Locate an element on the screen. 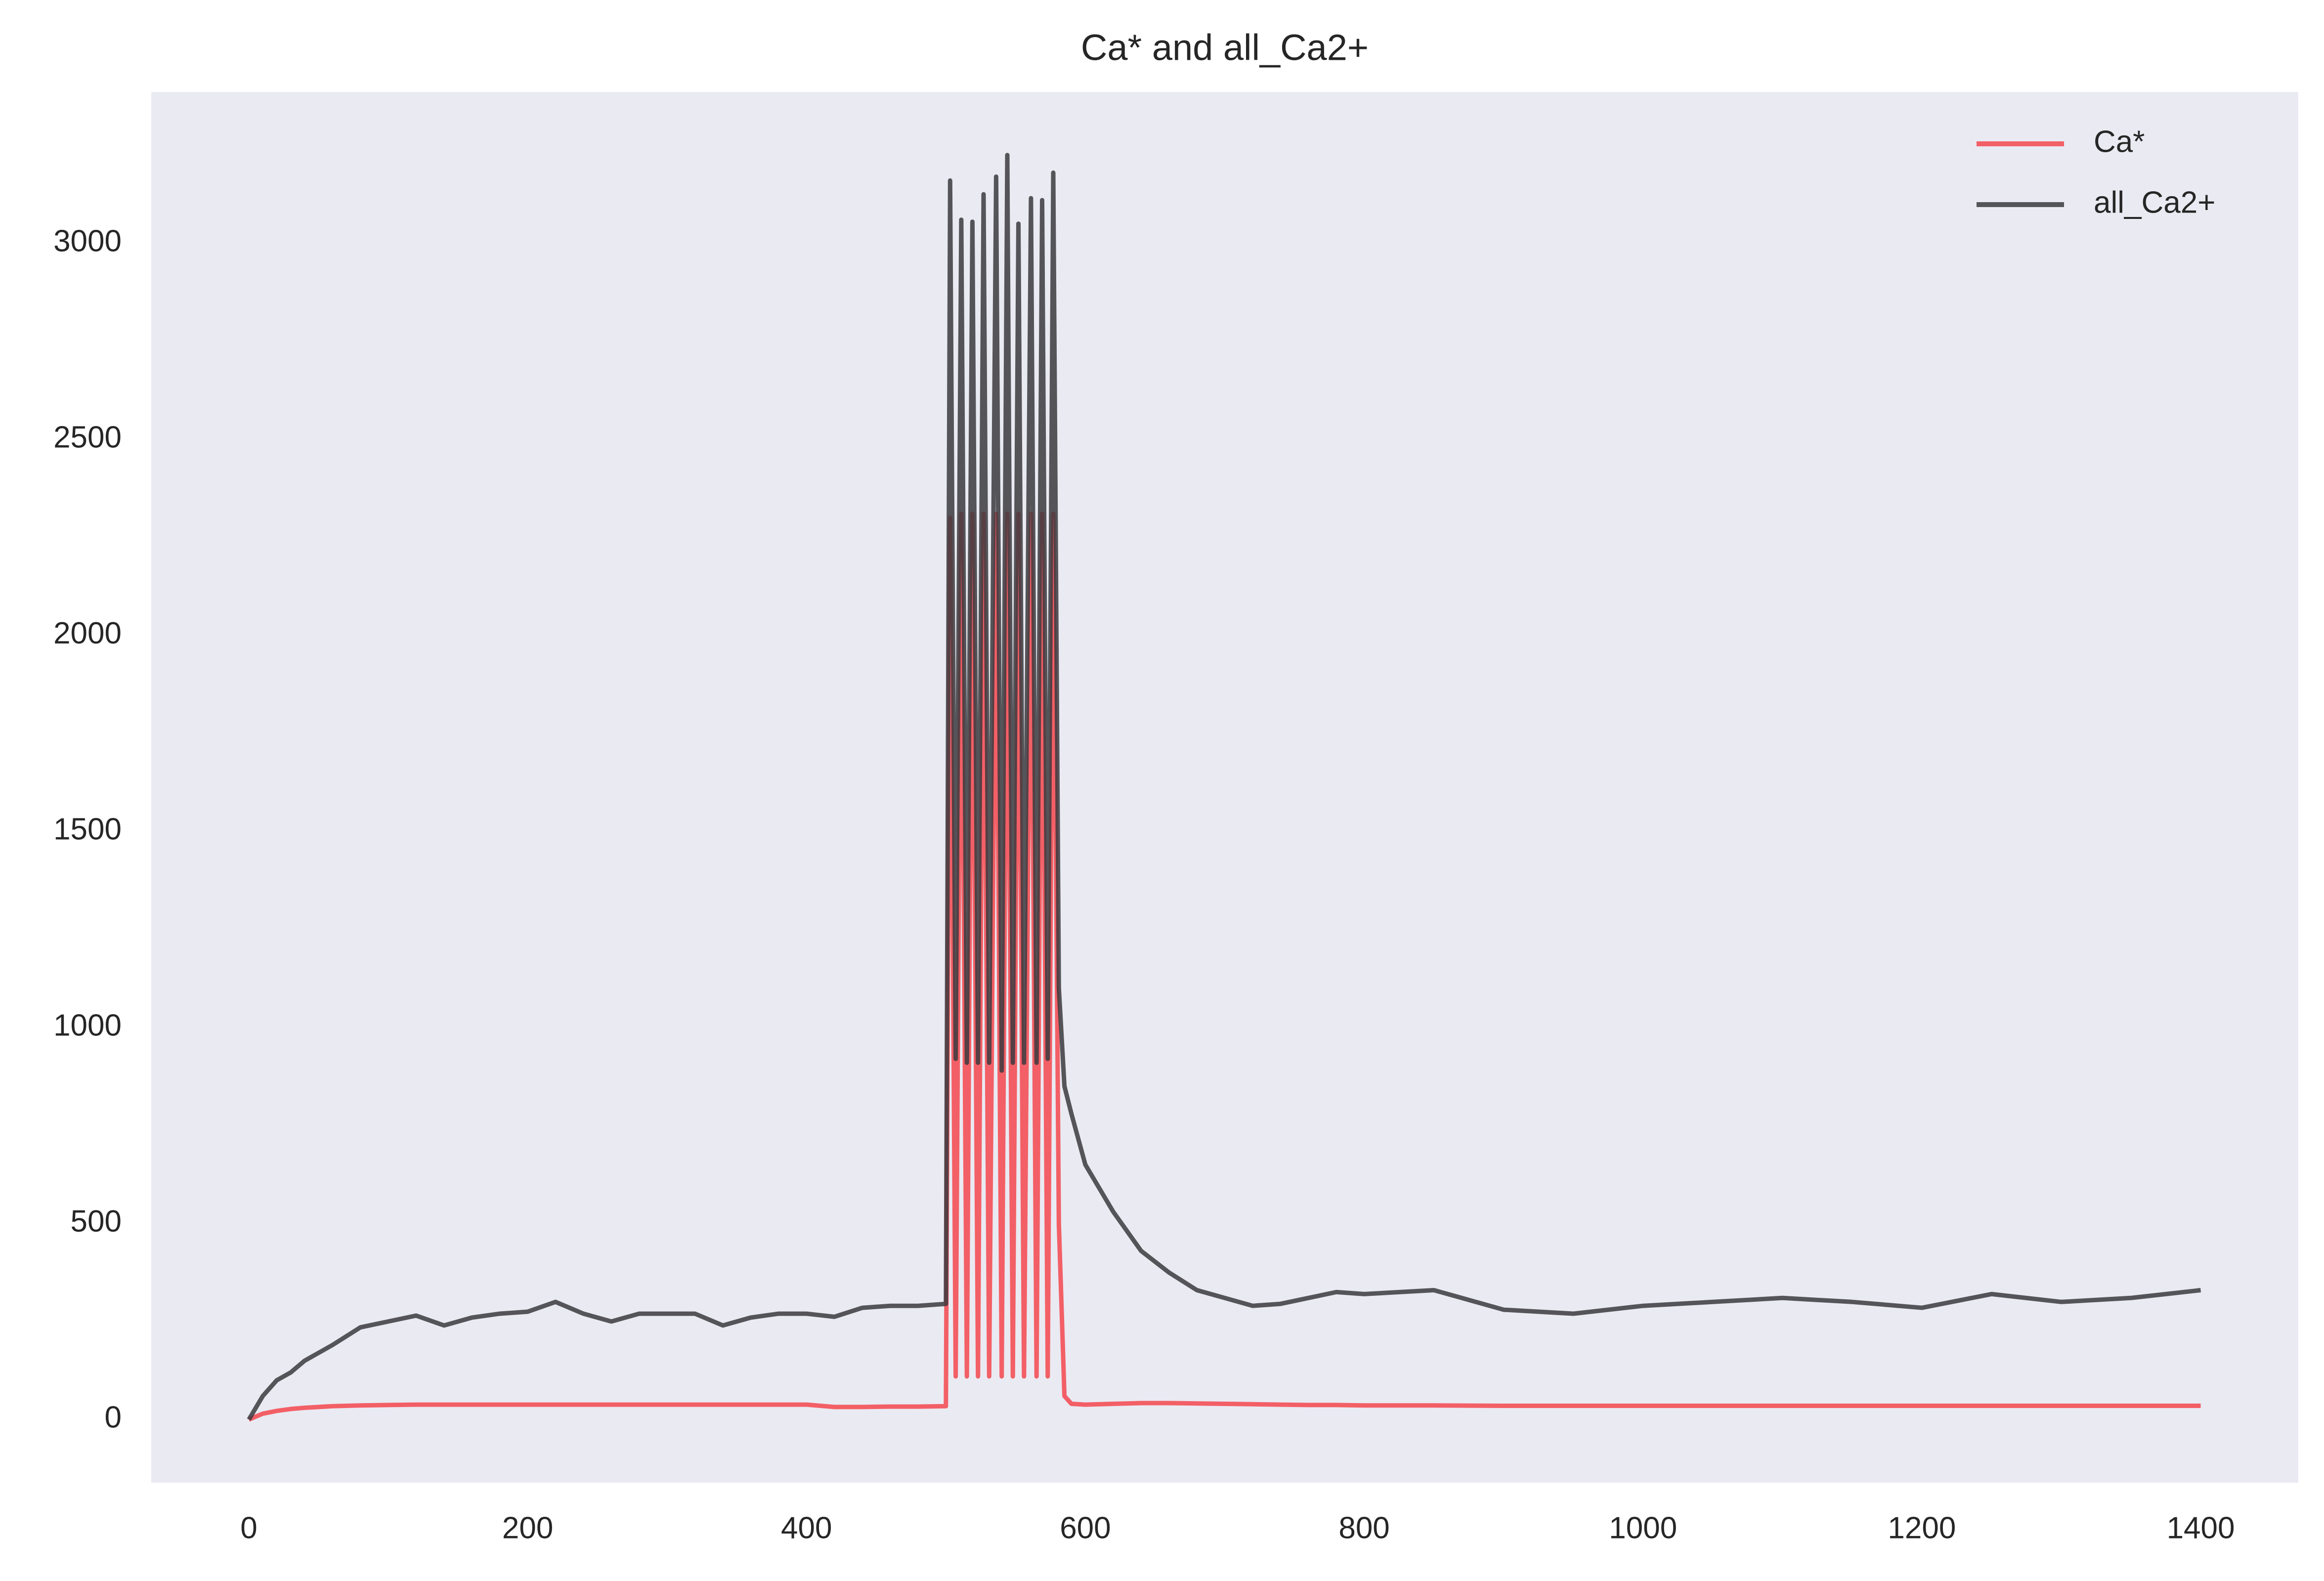 Image resolution: width=2324 pixels, height=1581 pixels. x-tick-label: 400 is located at coordinates (806, 1528).